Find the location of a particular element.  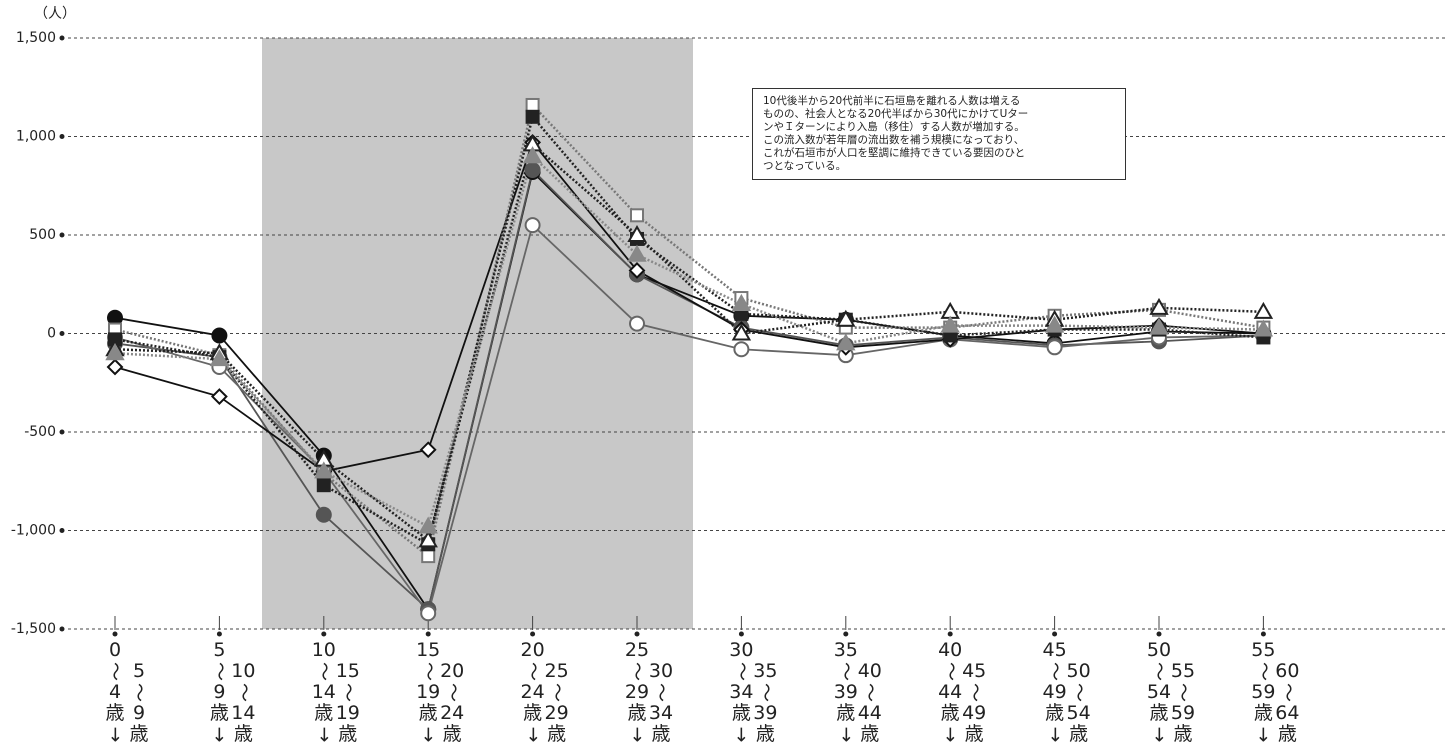

x-label-box: 50～54歳→ 55～59歳 is located at coordinates (1171, 692).